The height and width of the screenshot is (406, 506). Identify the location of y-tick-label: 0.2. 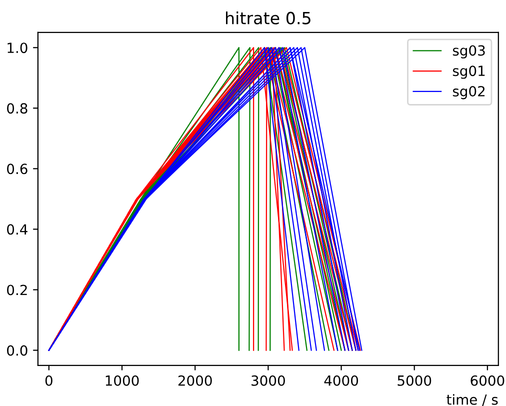
(17, 290).